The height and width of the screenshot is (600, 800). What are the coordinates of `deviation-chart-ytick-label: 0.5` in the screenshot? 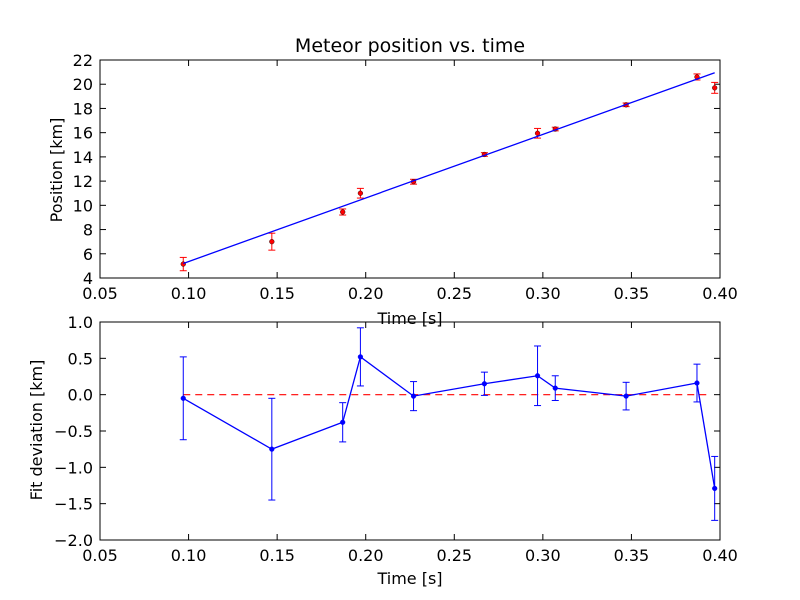 It's located at (80, 358).